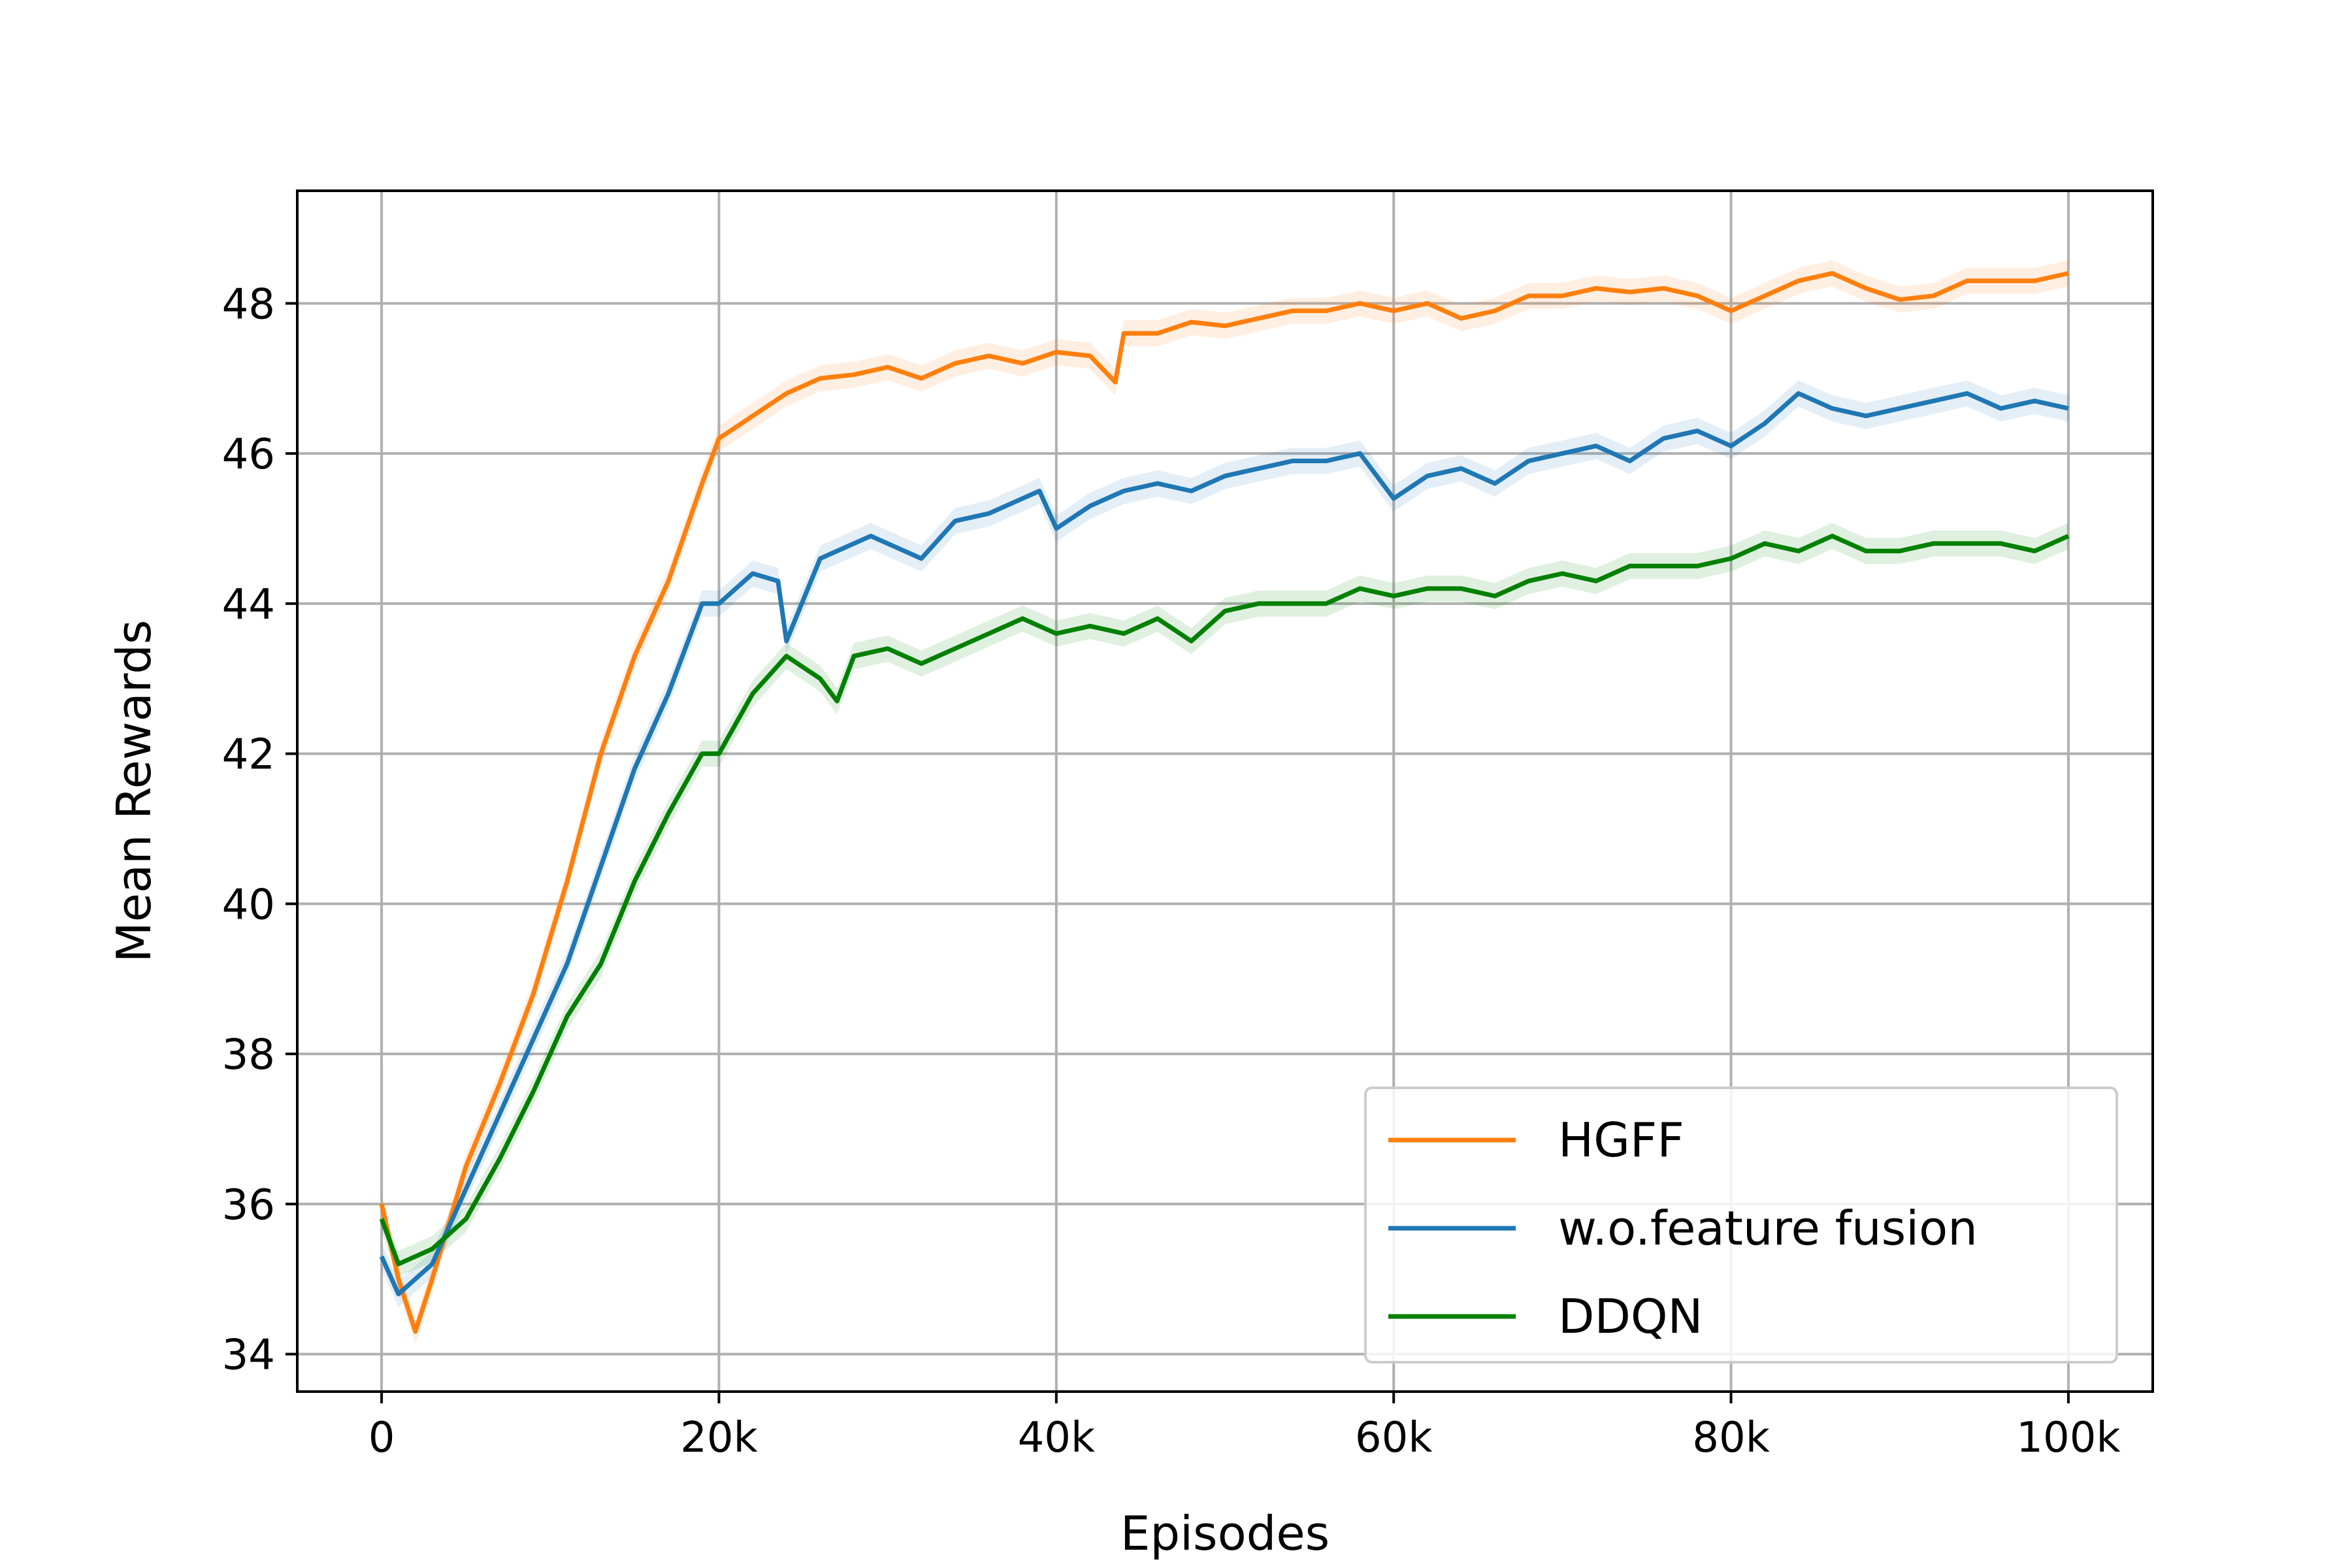 The height and width of the screenshot is (1568, 2352). What do you see at coordinates (1394, 1438) in the screenshot?
I see `x-tick-label: 60k` at bounding box center [1394, 1438].